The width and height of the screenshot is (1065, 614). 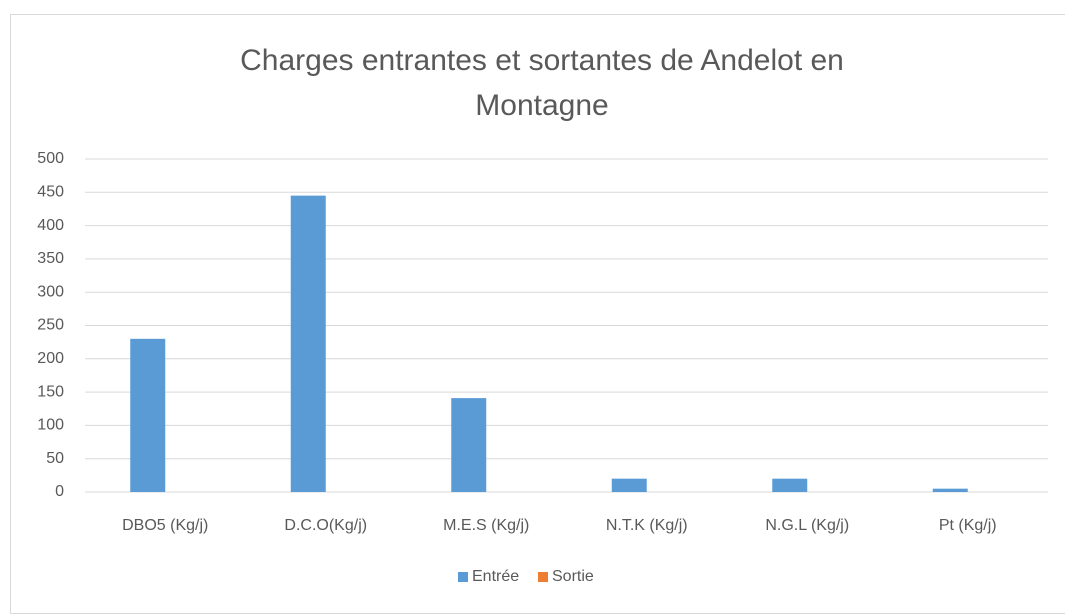 I want to click on y-tick-label: 150, so click(x=50, y=391).